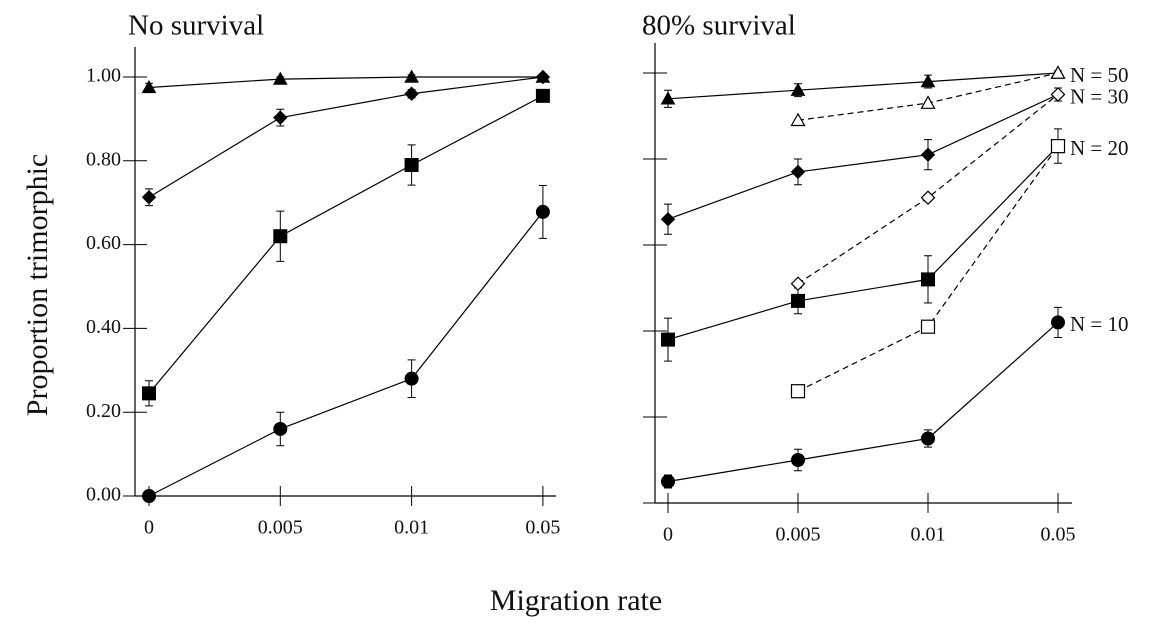 This screenshot has width=1151, height=630. I want to click on y-tick-label: 0.00, so click(103, 495).